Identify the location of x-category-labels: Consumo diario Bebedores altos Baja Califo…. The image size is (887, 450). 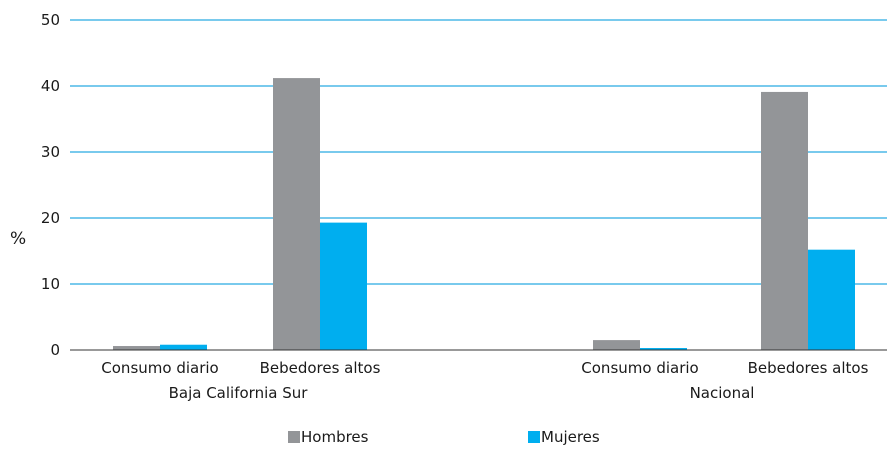
(484, 380).